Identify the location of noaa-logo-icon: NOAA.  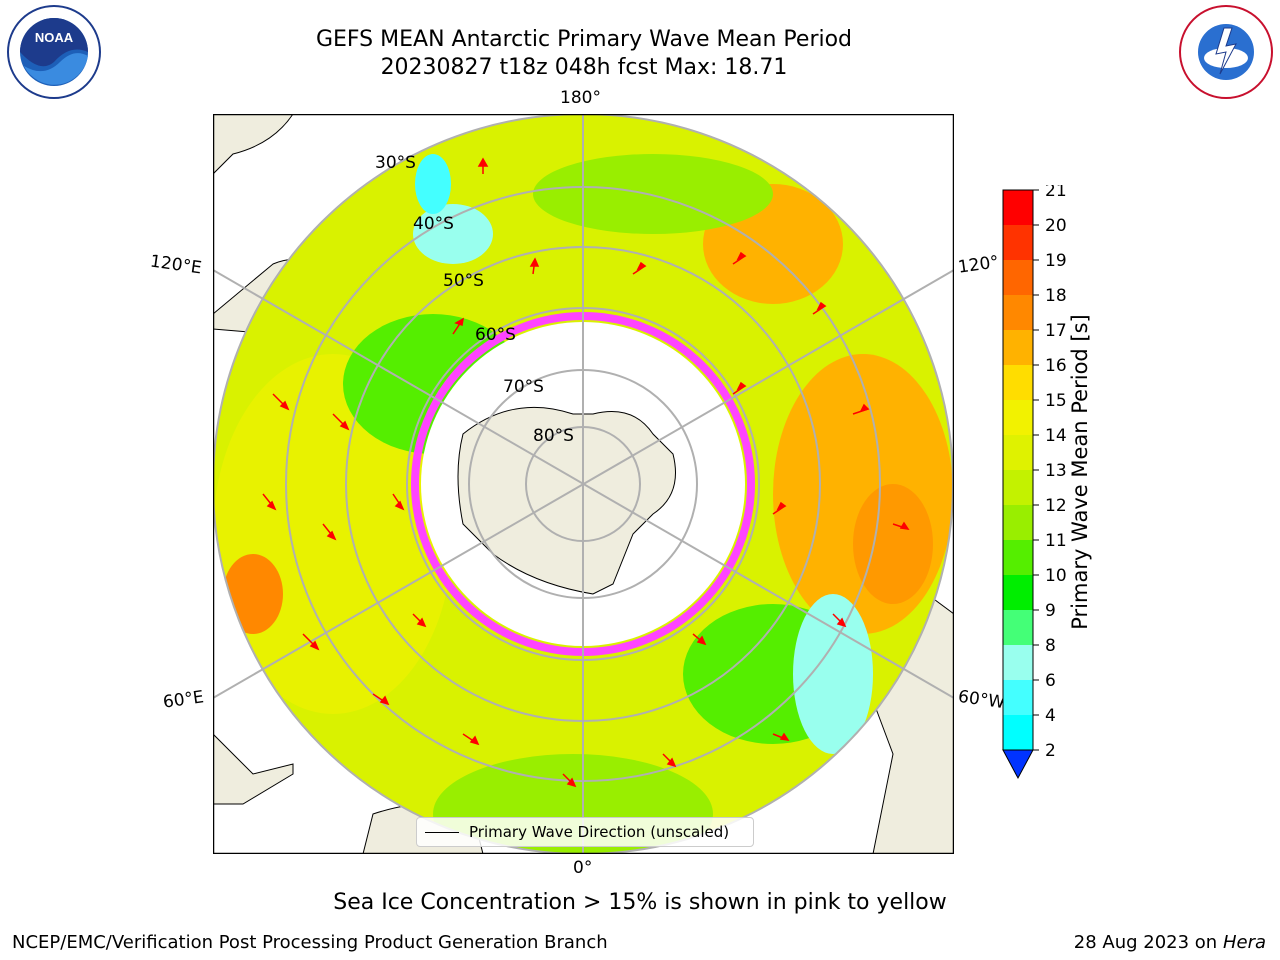
(54, 52).